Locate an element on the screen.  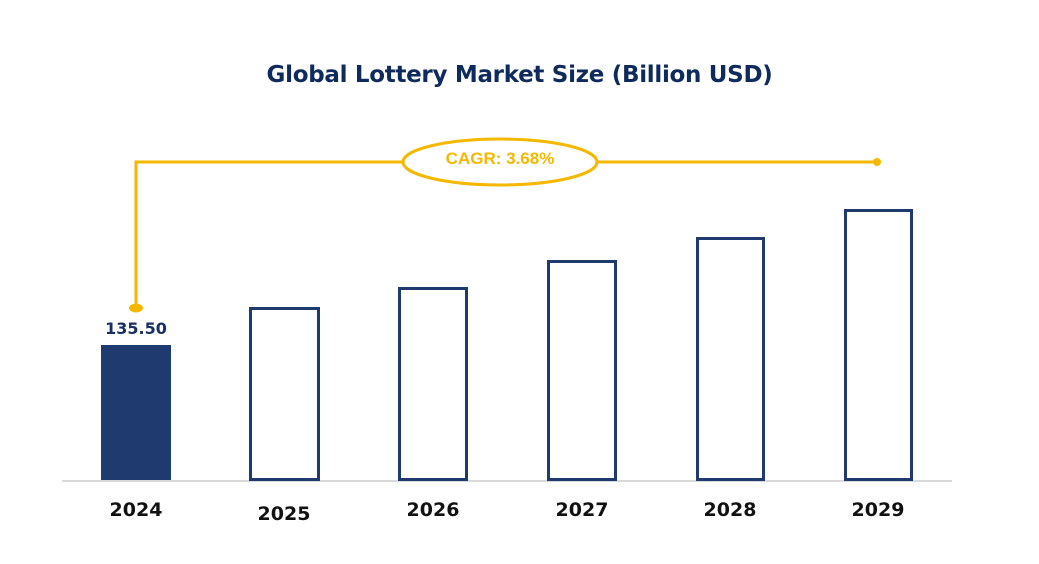
bar-2026 is located at coordinates (433, 384).